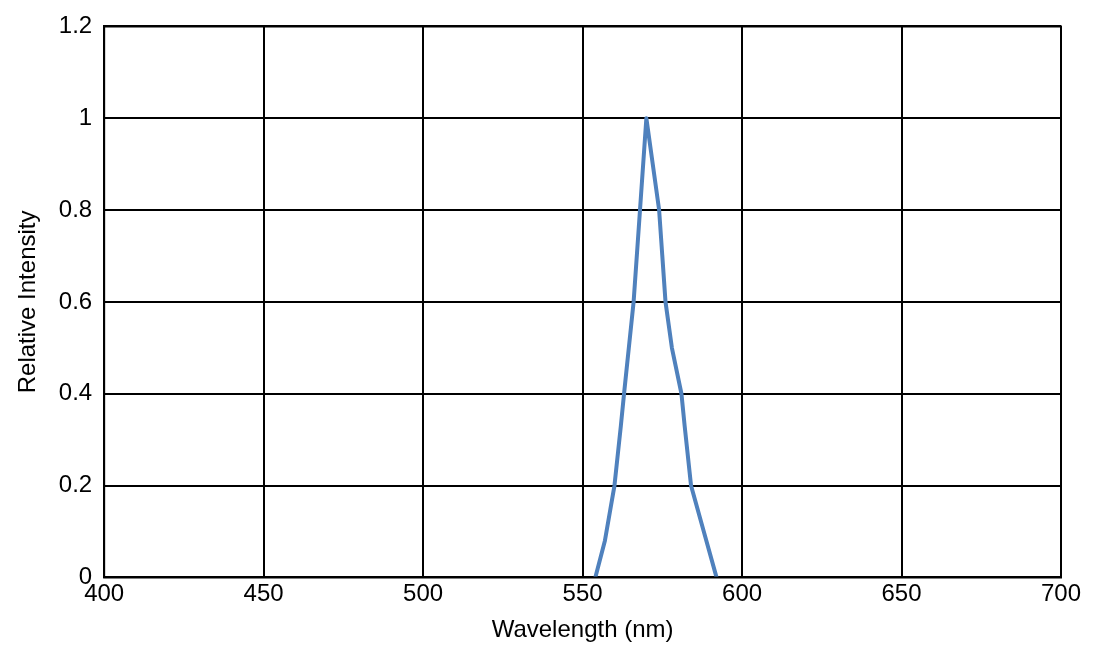 The width and height of the screenshot is (1101, 654). I want to click on x-axis-title: Wavelength (nm), so click(582, 629).